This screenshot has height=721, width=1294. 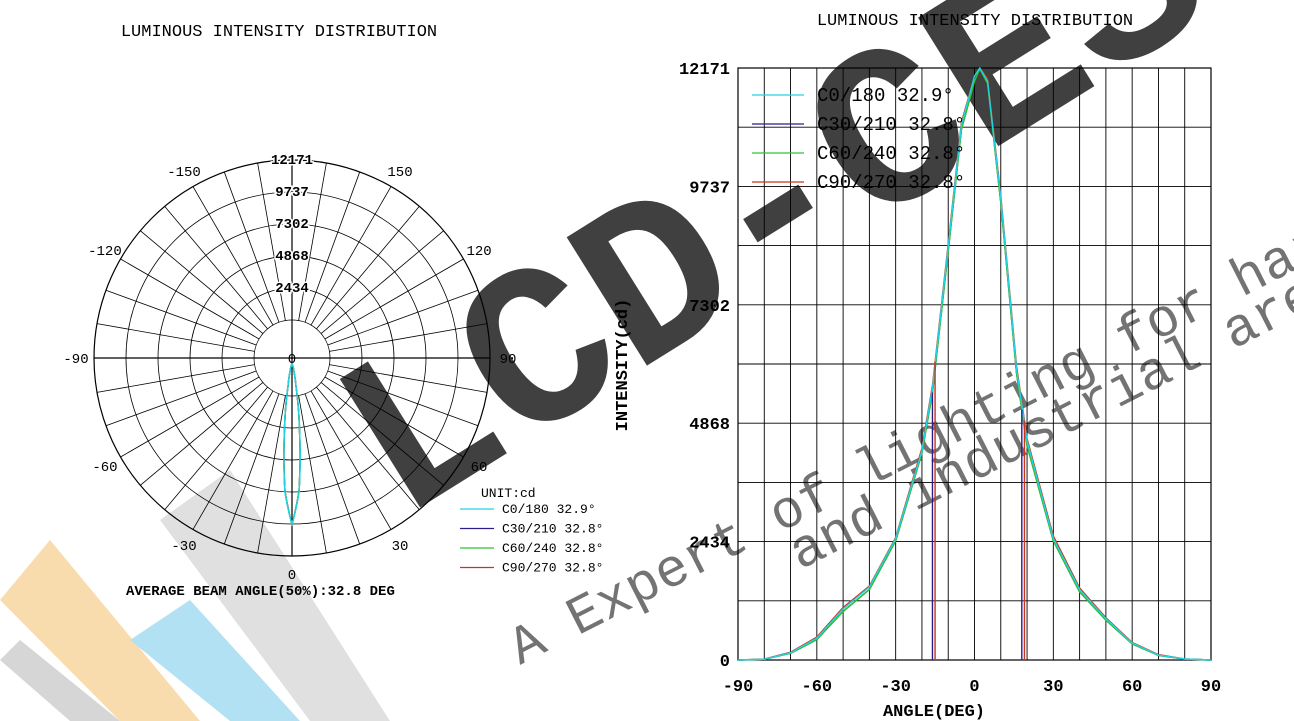 I want to click on cartesian-legend-label: C60/240 32.8°, so click(x=891, y=154).